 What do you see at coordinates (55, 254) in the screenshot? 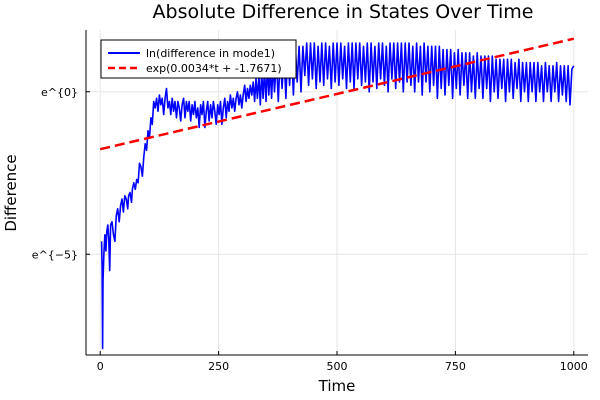
I see `y-tick-label: e^{−5}` at bounding box center [55, 254].